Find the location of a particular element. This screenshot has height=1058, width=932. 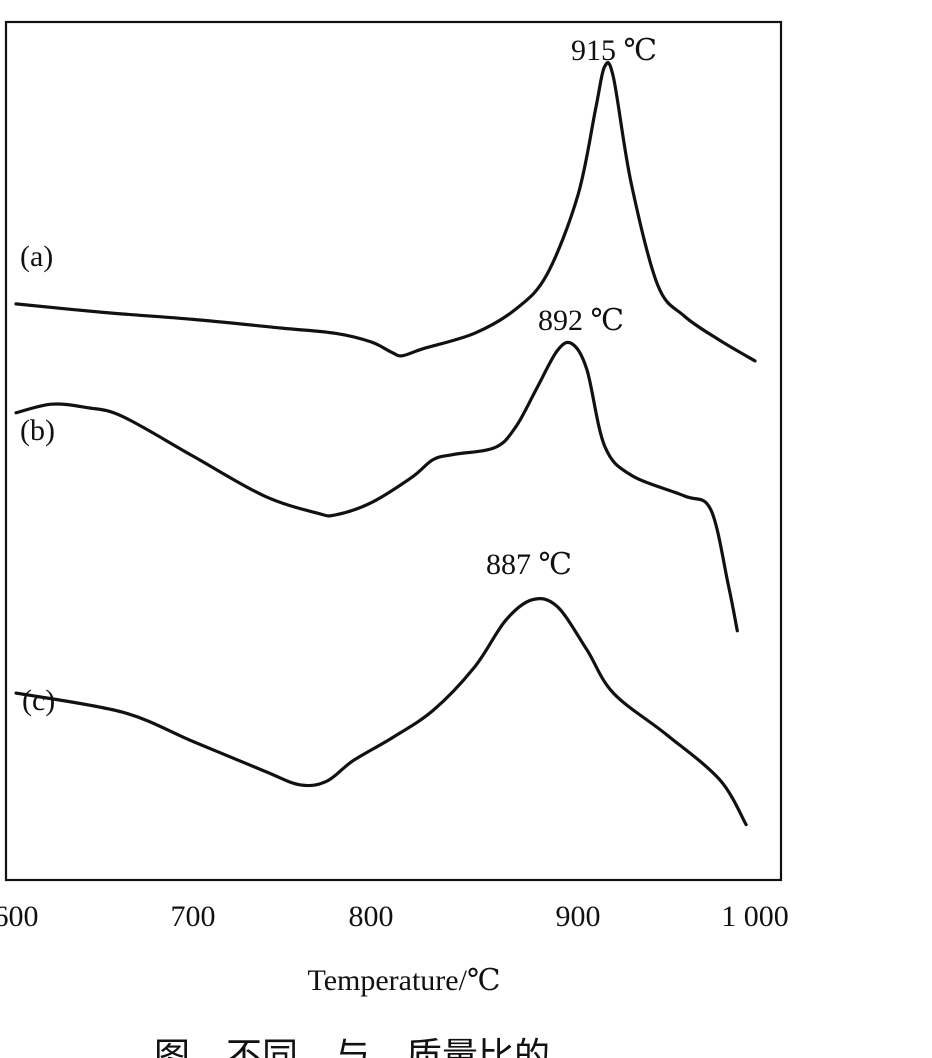

peak-label-b: 892 ℃ is located at coordinates (581, 320).